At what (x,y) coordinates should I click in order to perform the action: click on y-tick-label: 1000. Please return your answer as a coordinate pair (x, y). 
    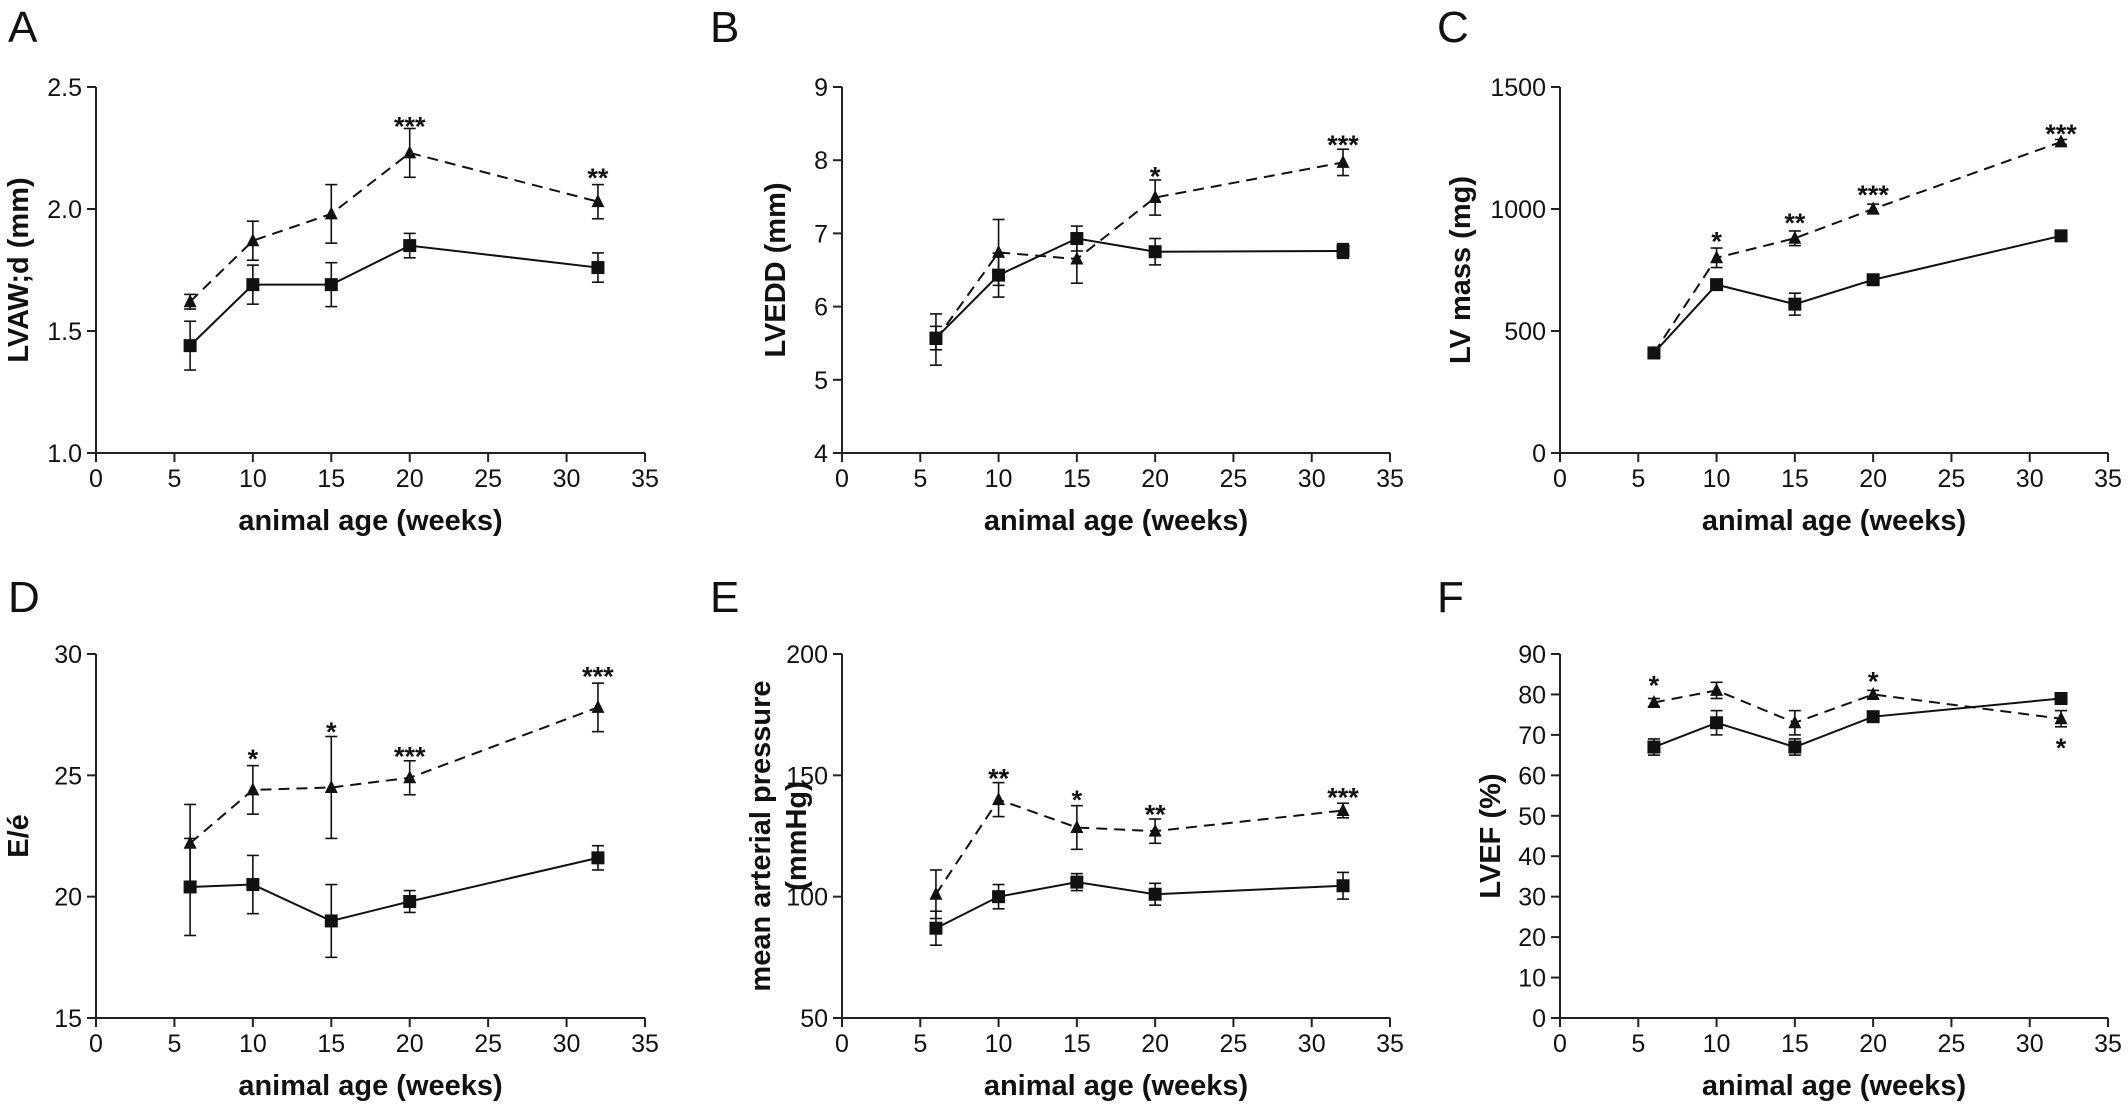
    Looking at the image, I should click on (1518, 210).